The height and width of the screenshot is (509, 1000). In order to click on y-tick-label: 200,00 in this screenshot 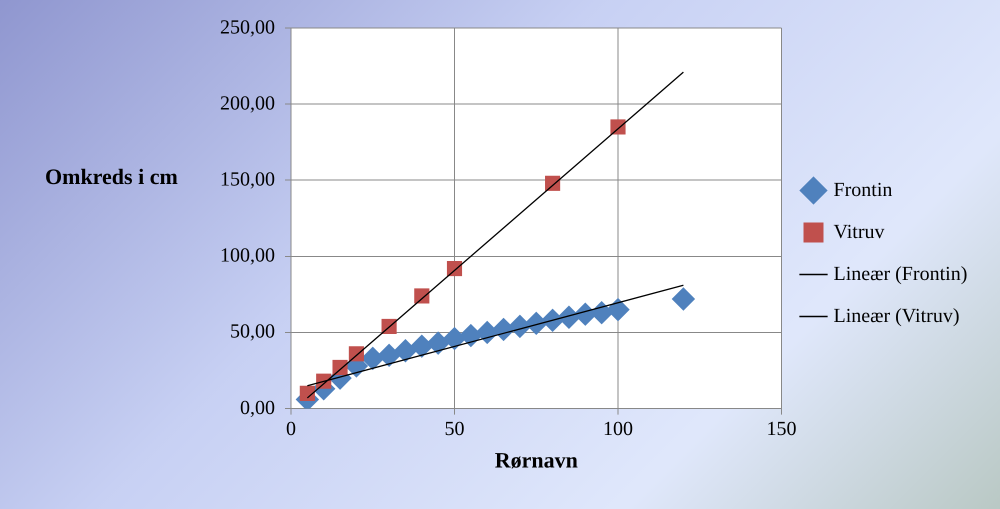, I will do `click(247, 103)`.